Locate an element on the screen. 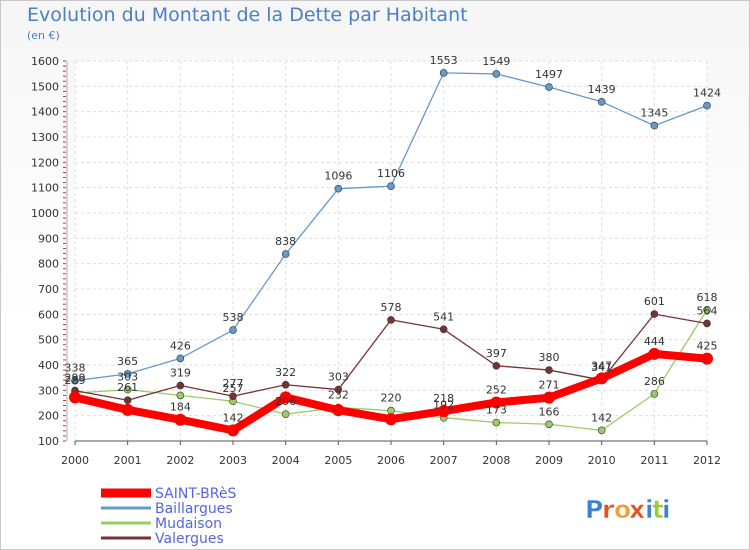  data-label-mudaison: 286 is located at coordinates (654, 381).